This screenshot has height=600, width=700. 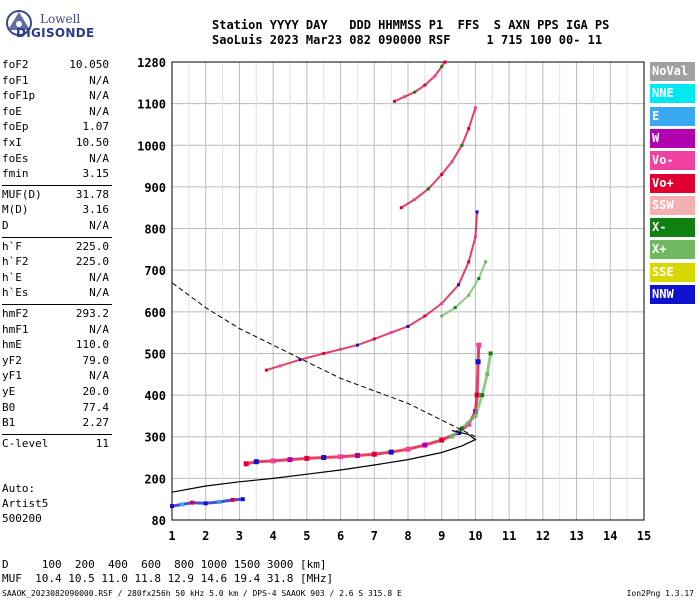 What do you see at coordinates (55, 65) in the screenshot?
I see `param-row: foF2 10.050` at bounding box center [55, 65].